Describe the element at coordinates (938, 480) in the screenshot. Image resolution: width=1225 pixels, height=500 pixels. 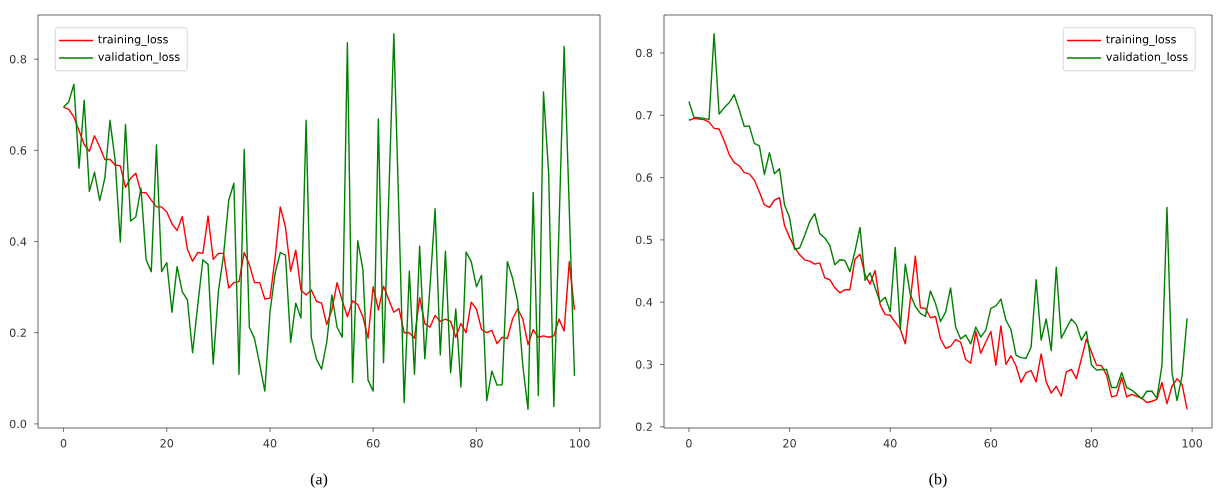
I see `x-axis-title: (b)` at that location.